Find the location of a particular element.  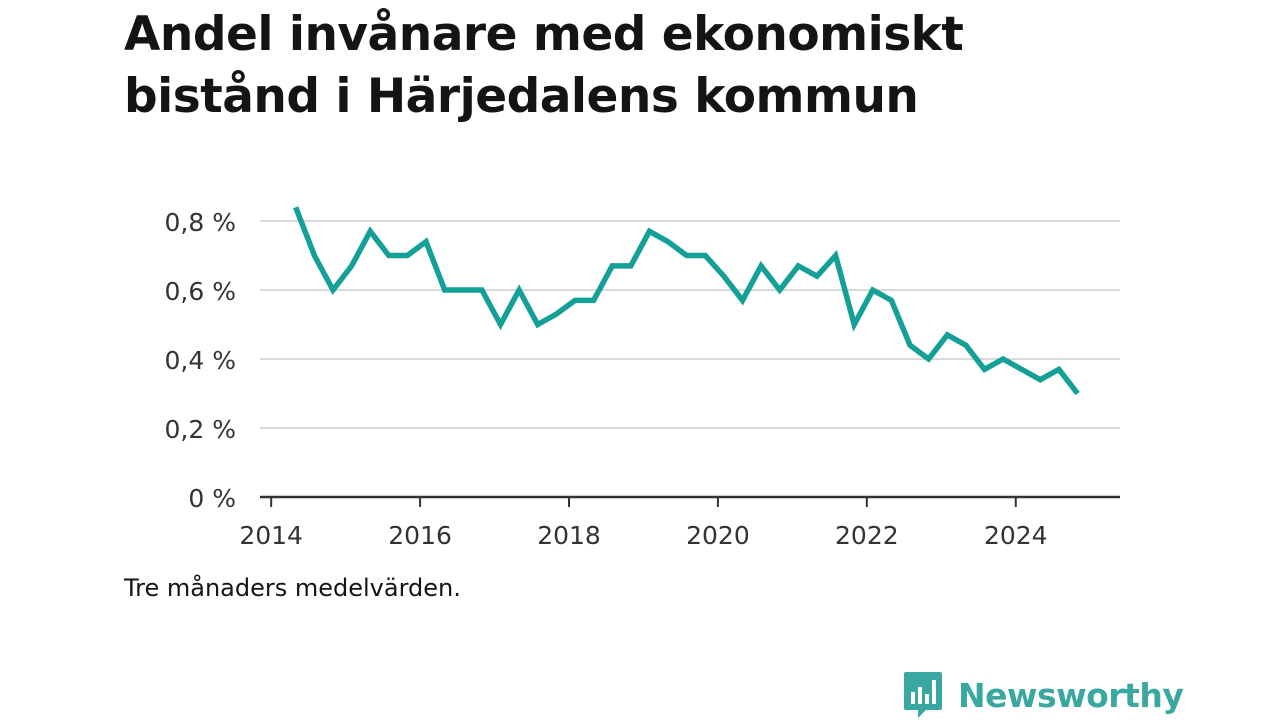

x-tick-label: 2014 is located at coordinates (271, 535).